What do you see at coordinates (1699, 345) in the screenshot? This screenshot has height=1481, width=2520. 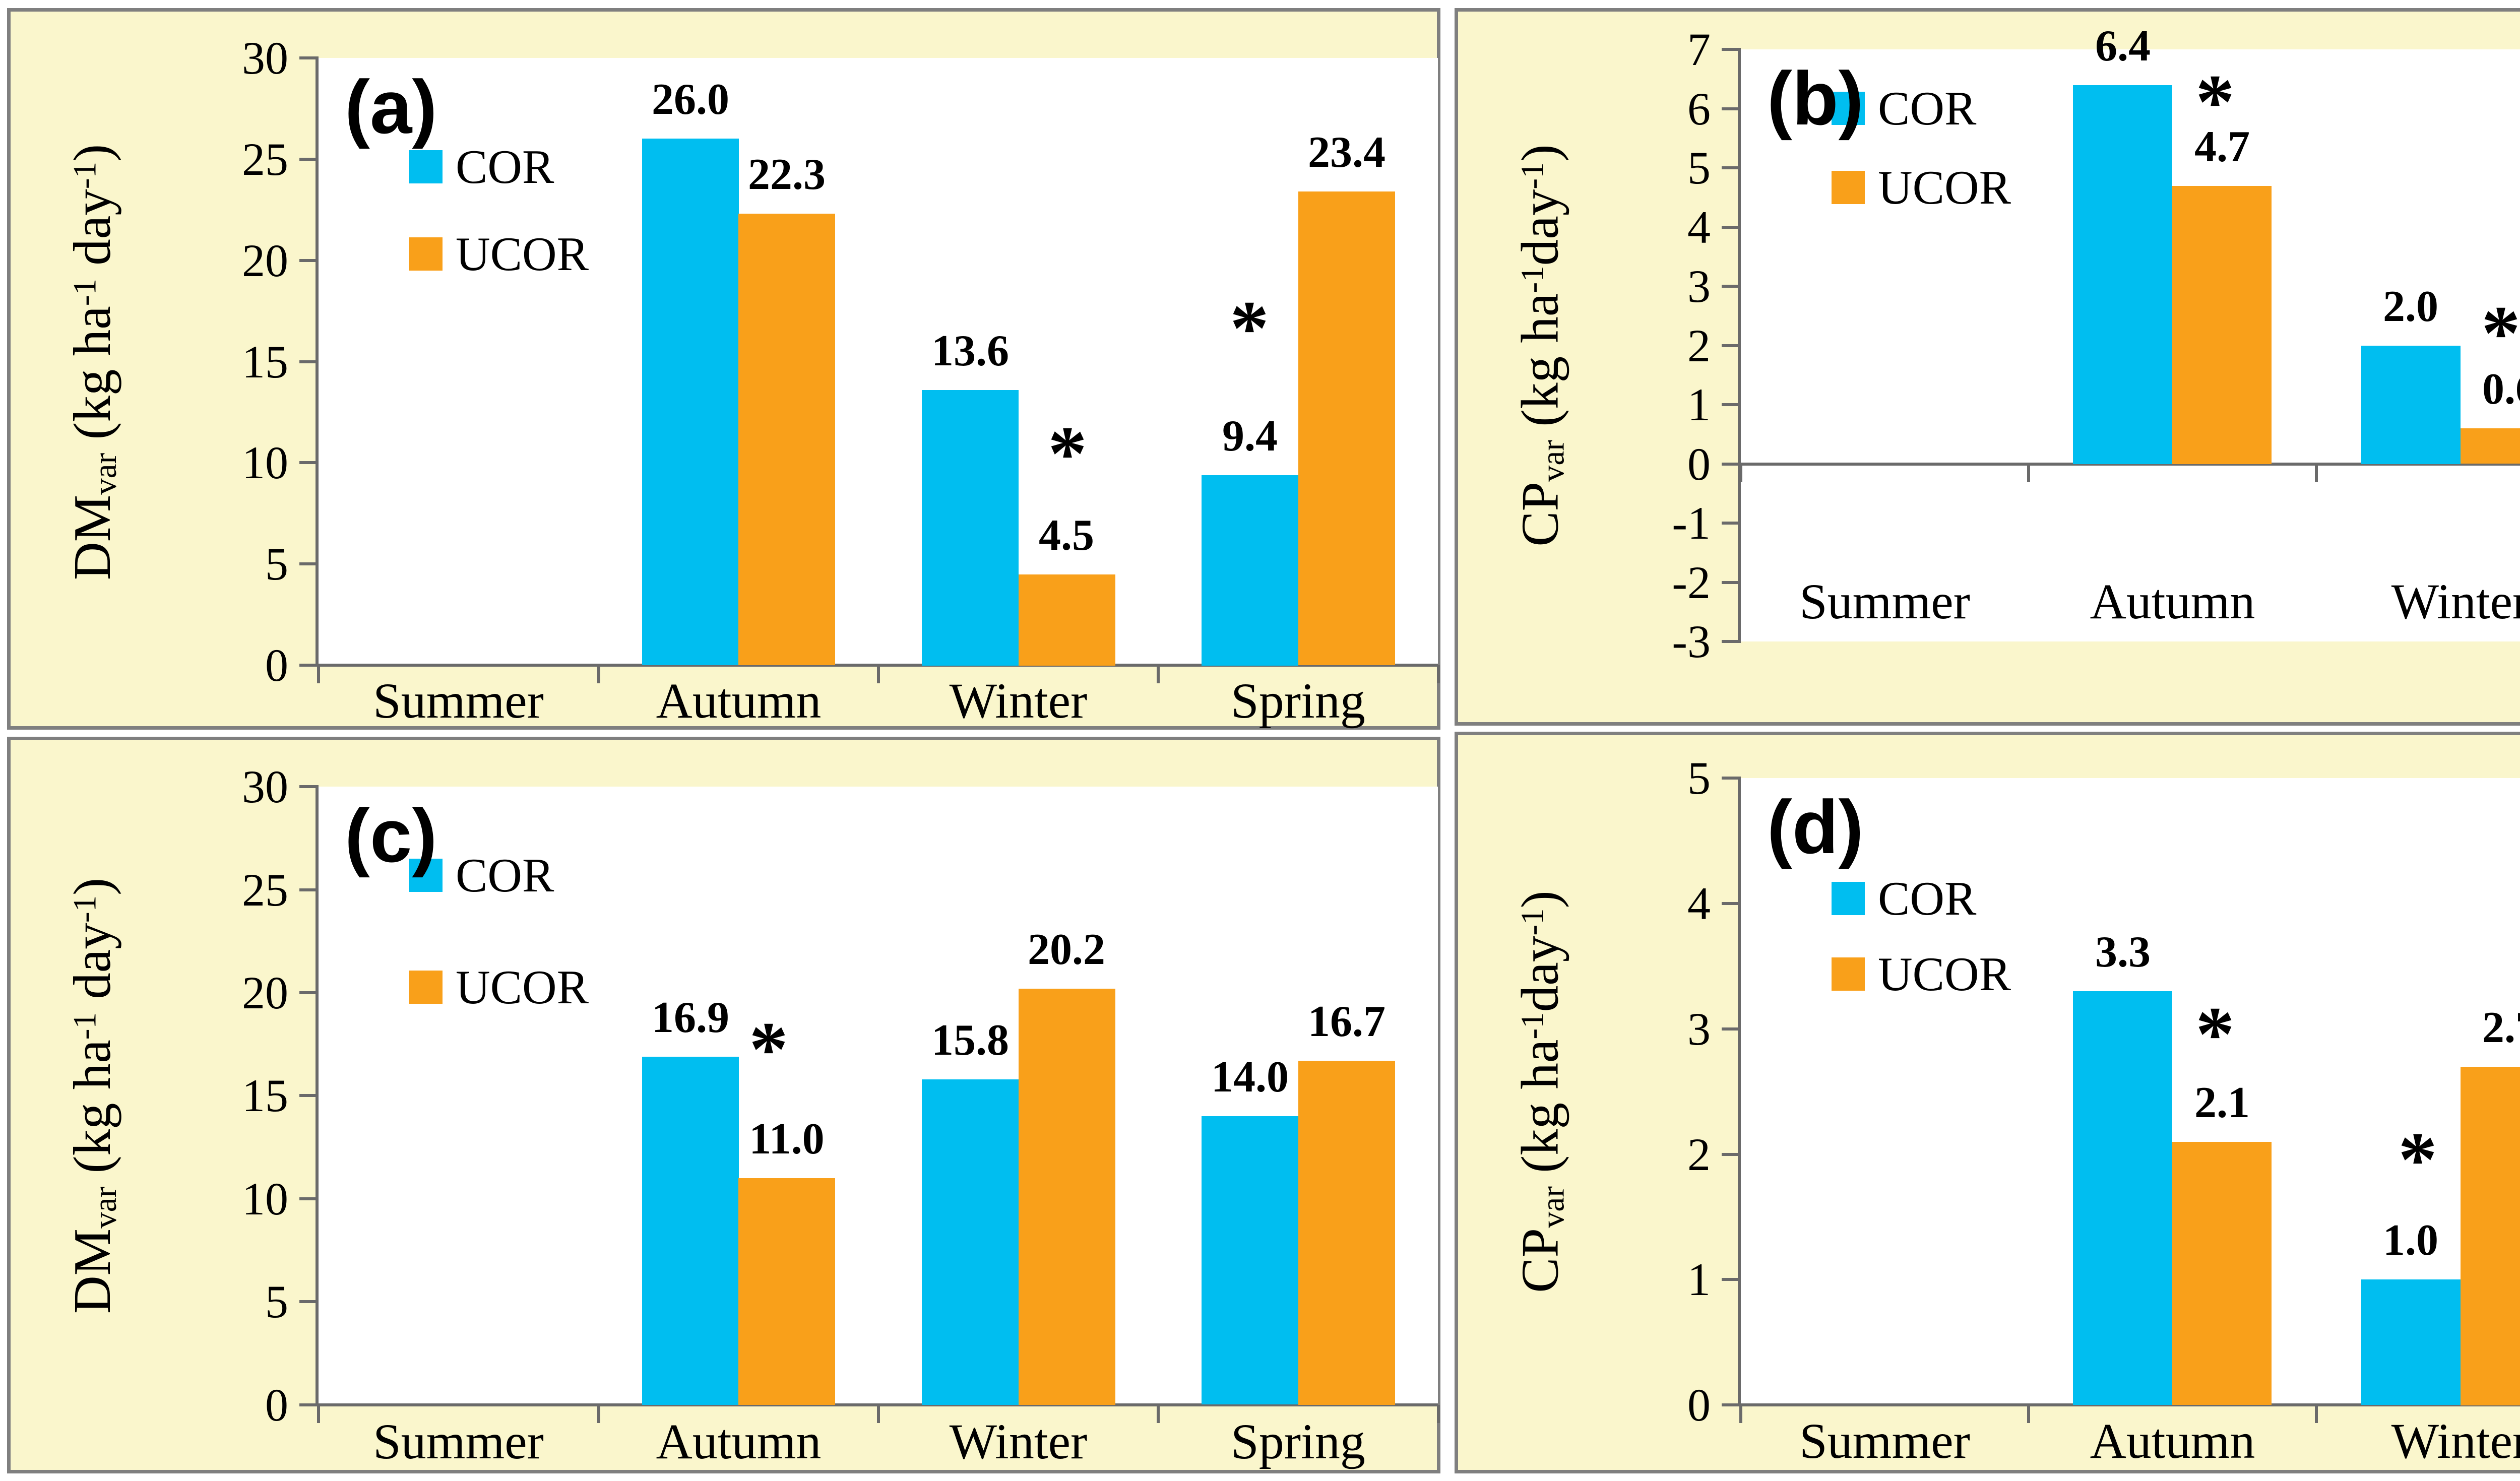 I see `y-tick-label: 2` at bounding box center [1699, 345].